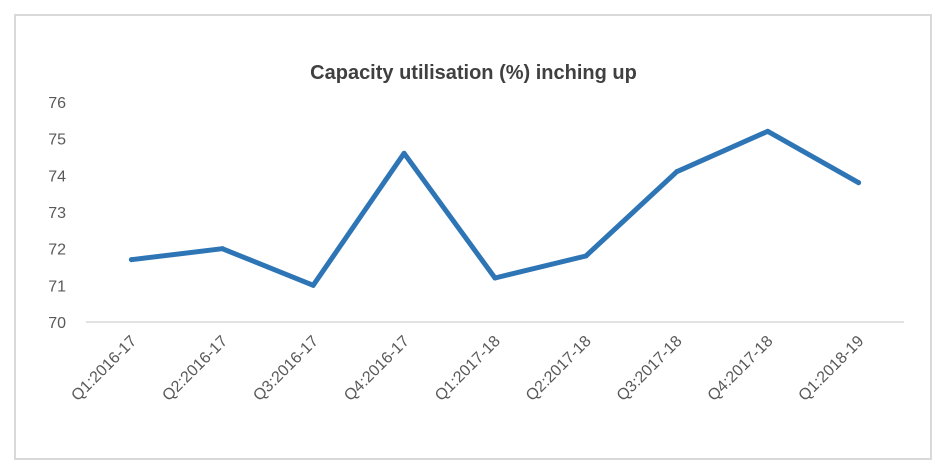  Describe the element at coordinates (650, 369) in the screenshot. I see `x-tick-label: Q3:2017-18` at that location.